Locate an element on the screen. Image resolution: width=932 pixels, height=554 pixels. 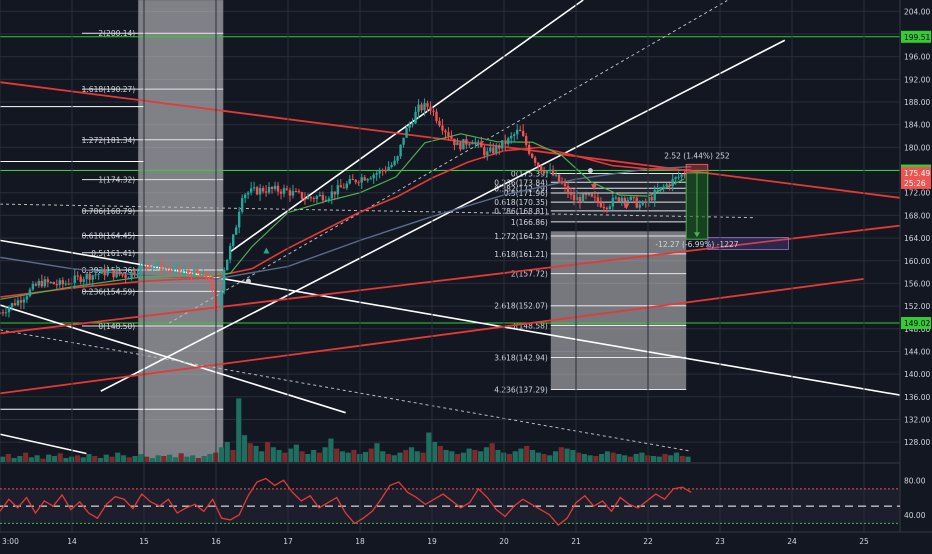
time-tick-label: 25 is located at coordinates (864, 541).